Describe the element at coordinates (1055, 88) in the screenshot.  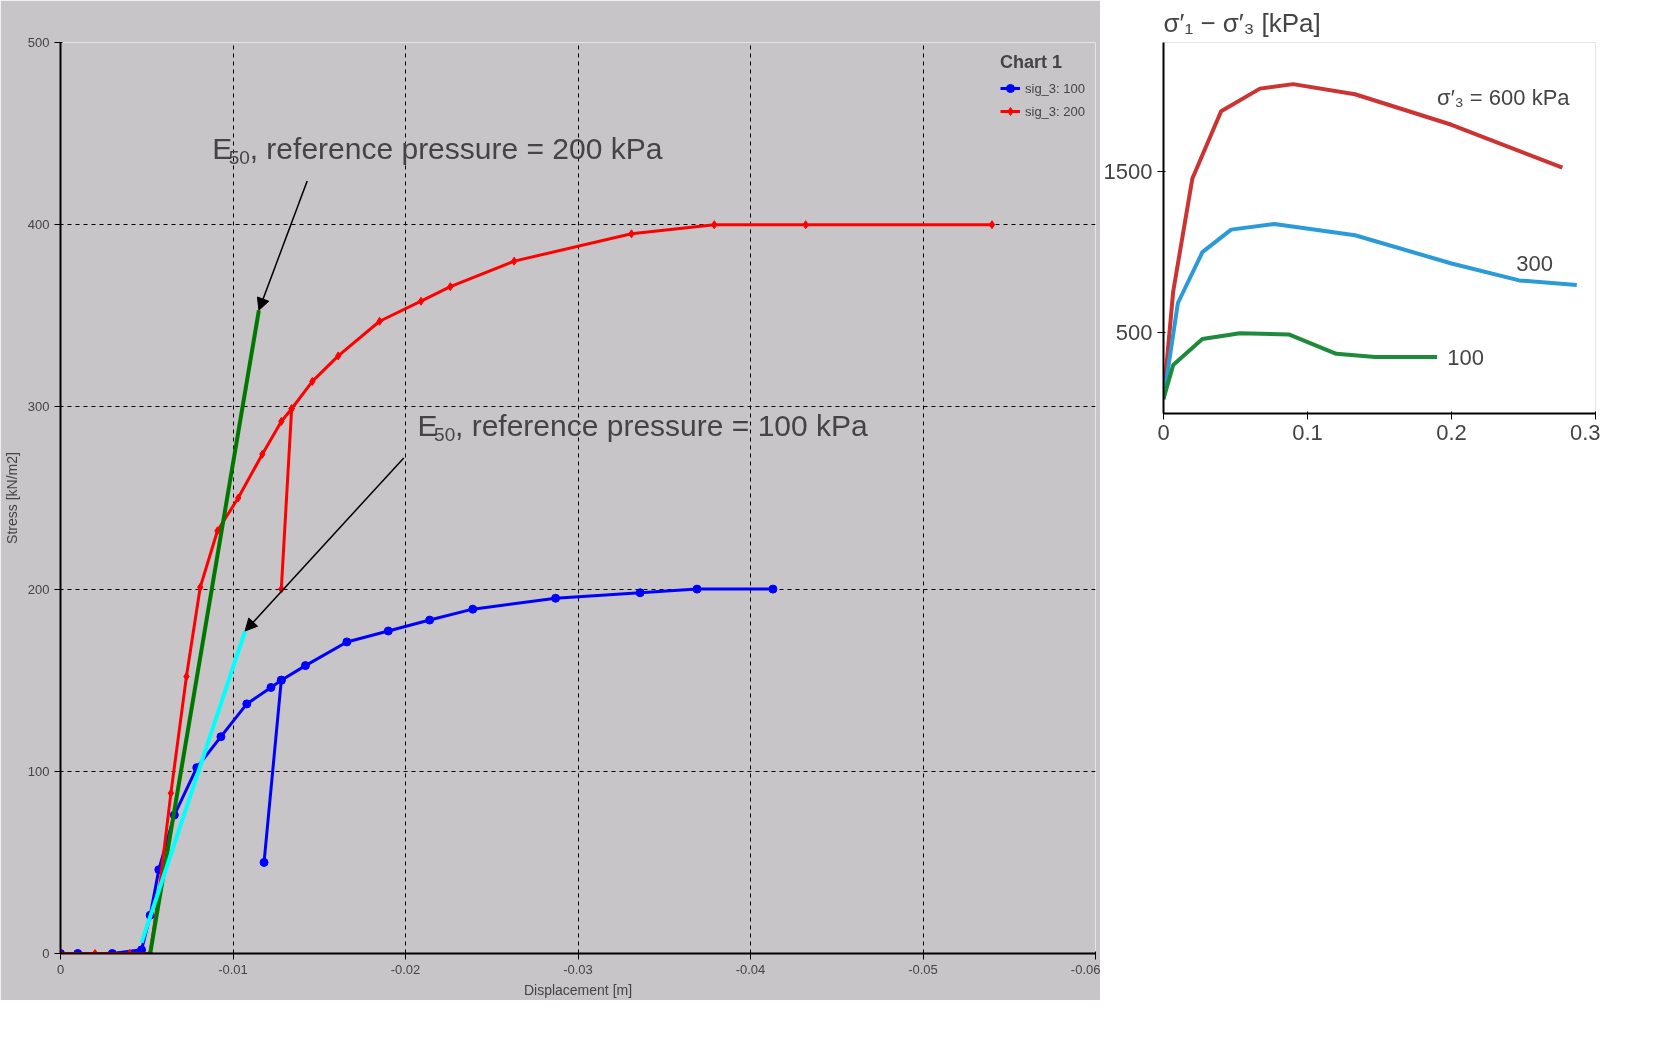
I see `legend-label: sig_3: 100` at that location.